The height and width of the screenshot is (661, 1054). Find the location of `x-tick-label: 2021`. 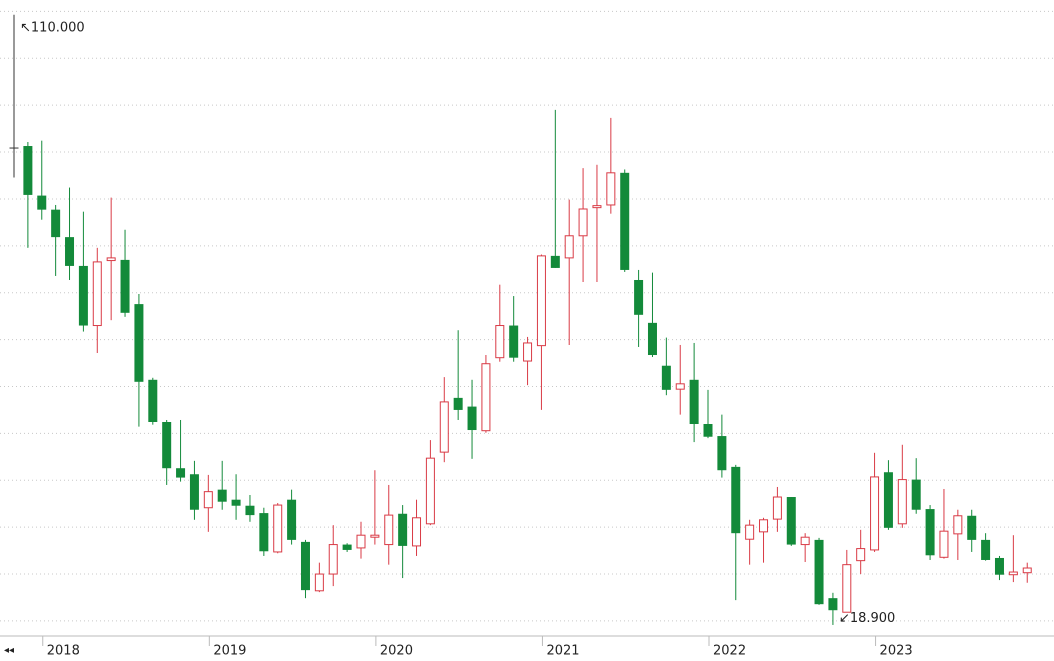

x-tick-label: 2021 is located at coordinates (562, 651).